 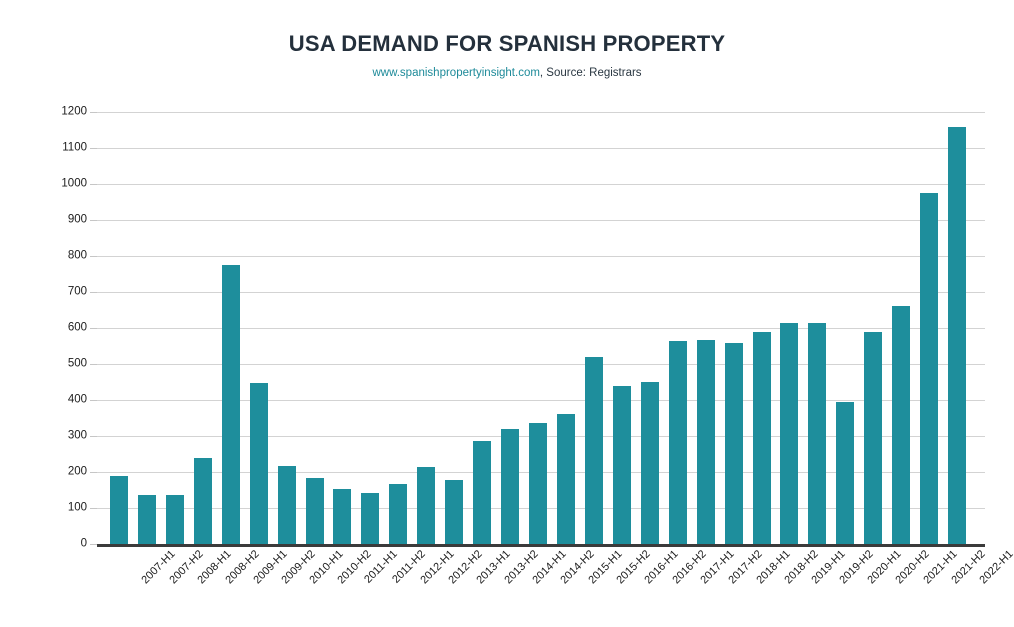 What do you see at coordinates (77, 471) in the screenshot?
I see `y-tick-label: 200` at bounding box center [77, 471].